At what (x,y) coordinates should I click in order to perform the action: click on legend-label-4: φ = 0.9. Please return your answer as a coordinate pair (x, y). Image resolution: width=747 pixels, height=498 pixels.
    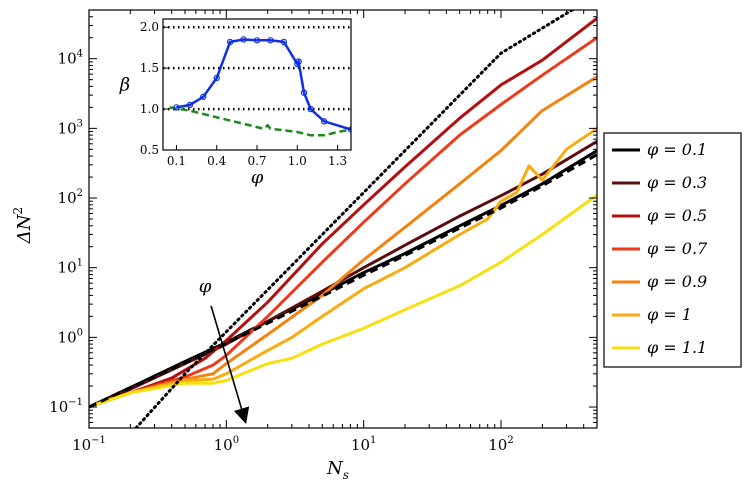
    Looking at the image, I should click on (677, 281).